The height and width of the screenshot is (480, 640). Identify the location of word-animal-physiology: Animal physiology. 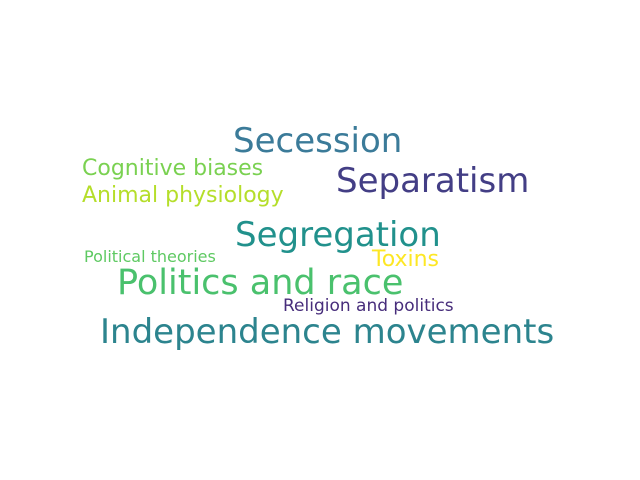
(183, 195).